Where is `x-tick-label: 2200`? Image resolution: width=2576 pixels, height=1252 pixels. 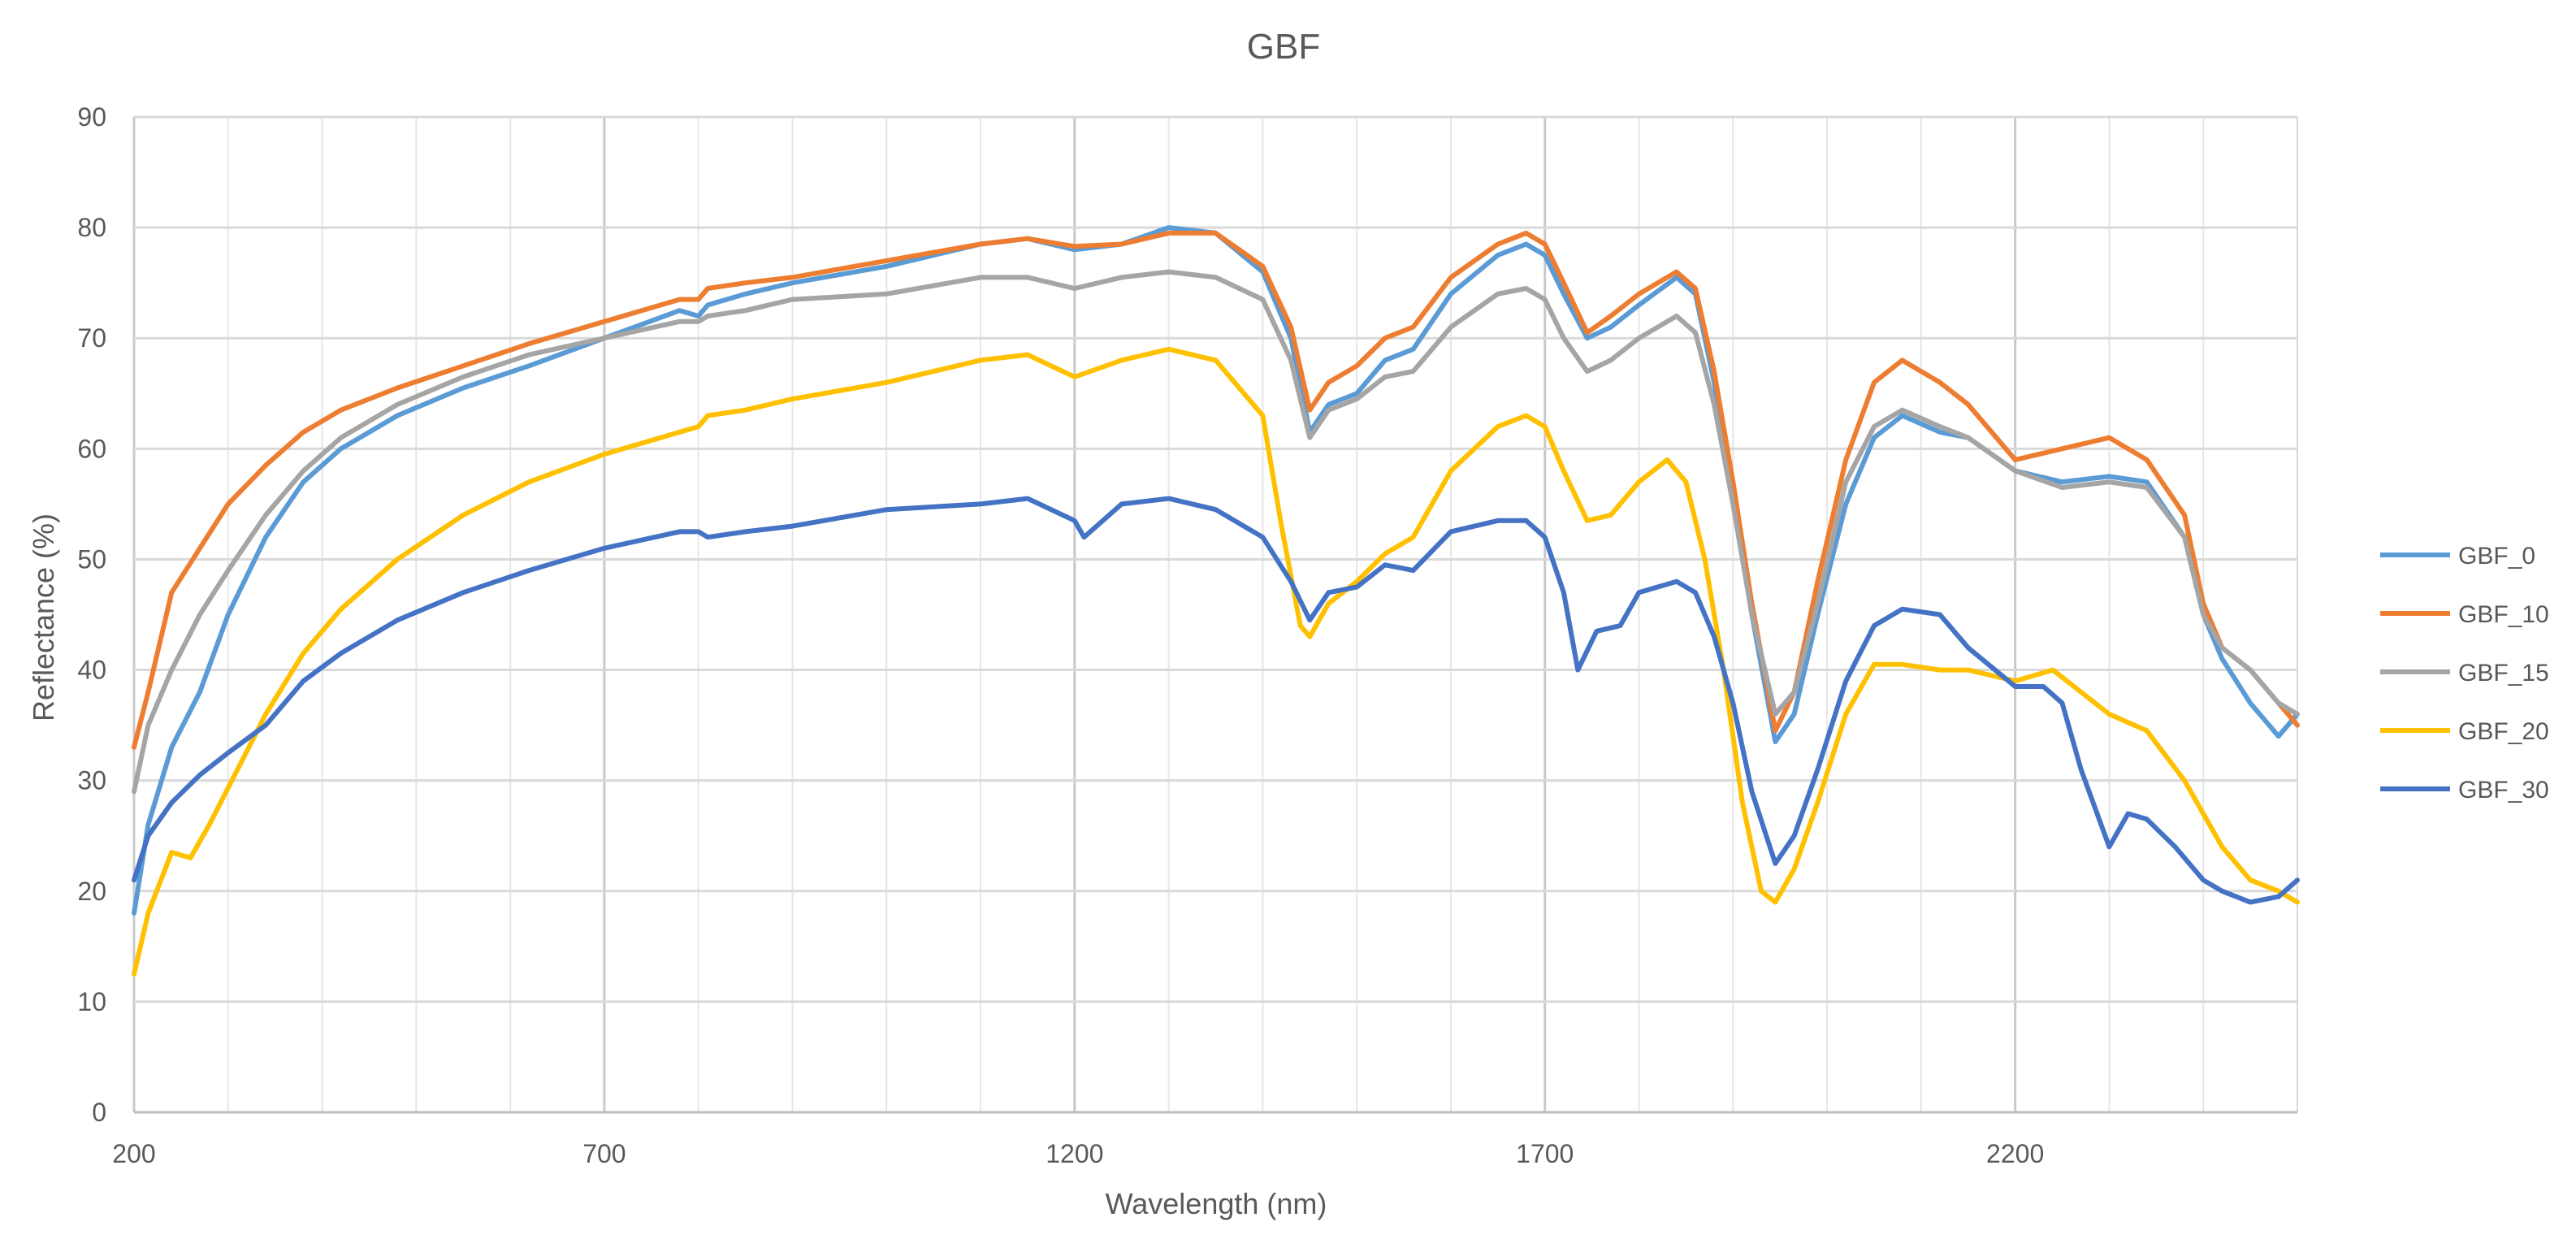
x-tick-label: 2200 is located at coordinates (2015, 1153).